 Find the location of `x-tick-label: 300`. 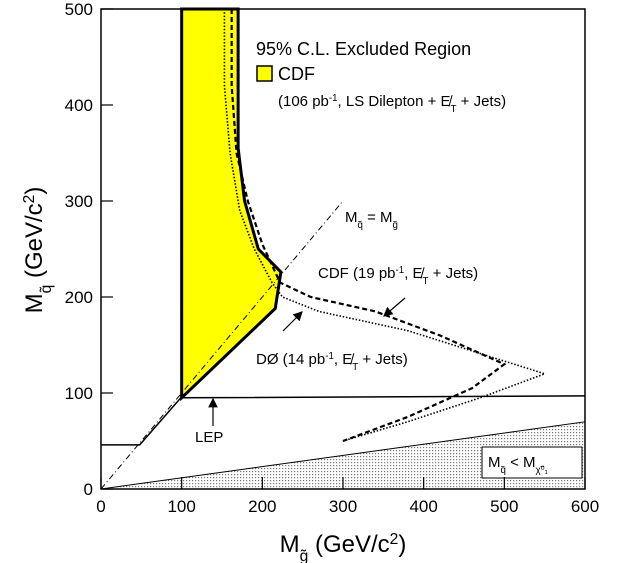

x-tick-label: 300 is located at coordinates (343, 506).